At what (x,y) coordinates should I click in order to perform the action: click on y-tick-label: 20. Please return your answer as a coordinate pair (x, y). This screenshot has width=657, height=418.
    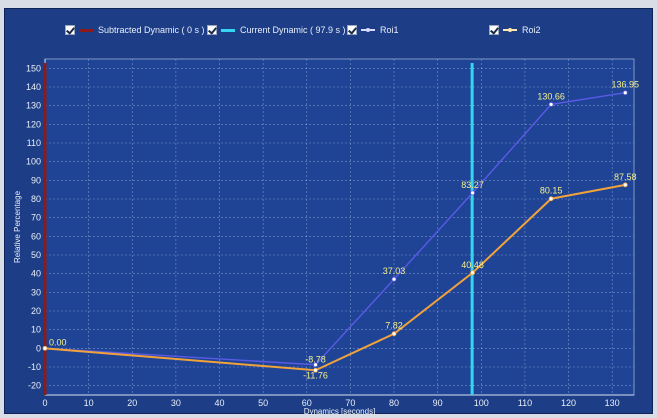
    Looking at the image, I should click on (36, 311).